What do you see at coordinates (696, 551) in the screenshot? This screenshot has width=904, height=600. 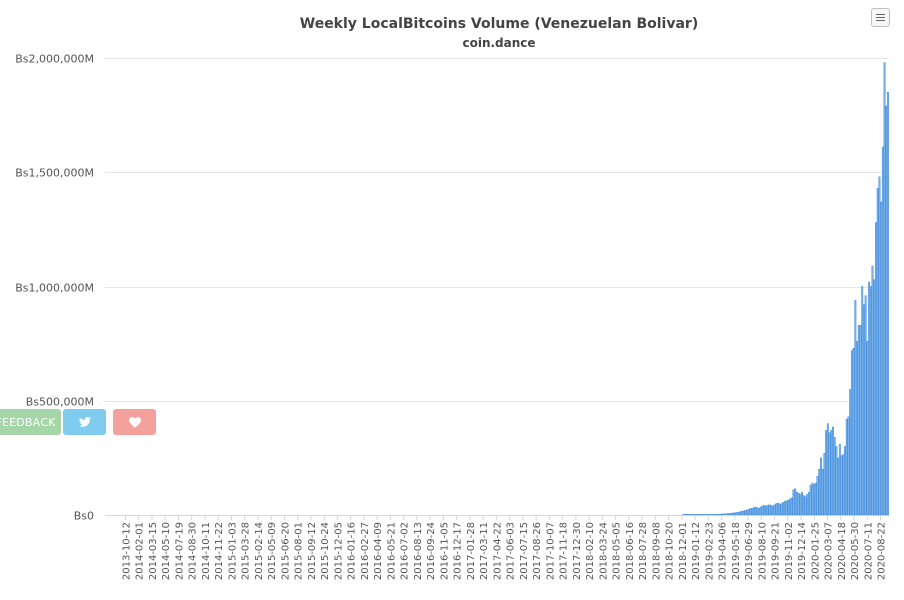 I see `x-tick-label: 2019-01-12` at bounding box center [696, 551].